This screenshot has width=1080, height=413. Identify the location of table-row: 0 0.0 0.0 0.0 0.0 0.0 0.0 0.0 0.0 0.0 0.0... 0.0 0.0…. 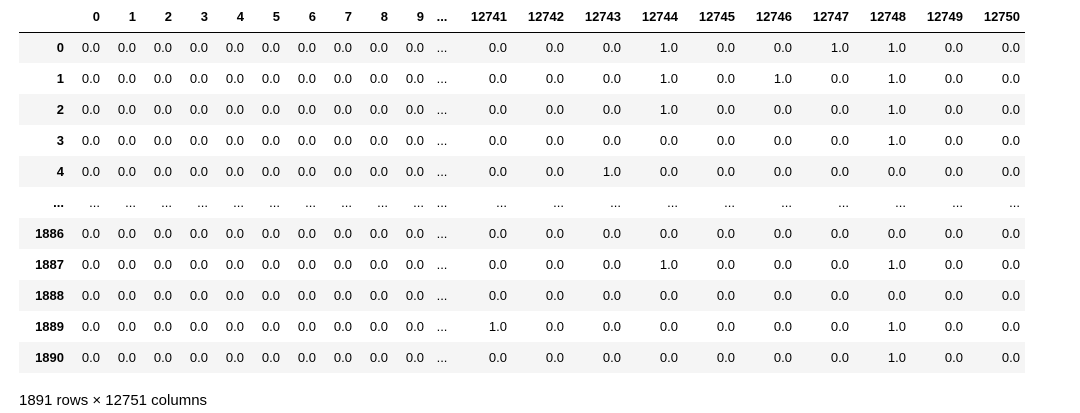
(522, 47).